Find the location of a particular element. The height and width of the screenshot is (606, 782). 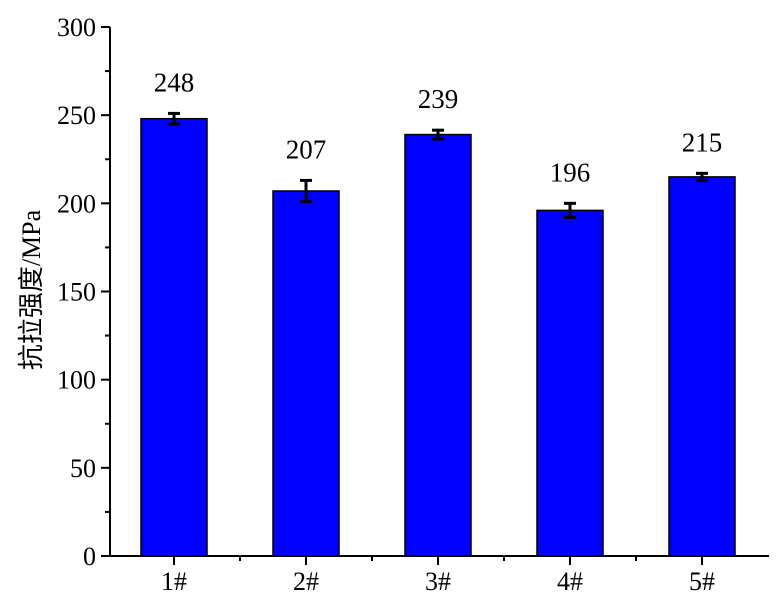

y-tick-label: 250 is located at coordinates (76, 115).